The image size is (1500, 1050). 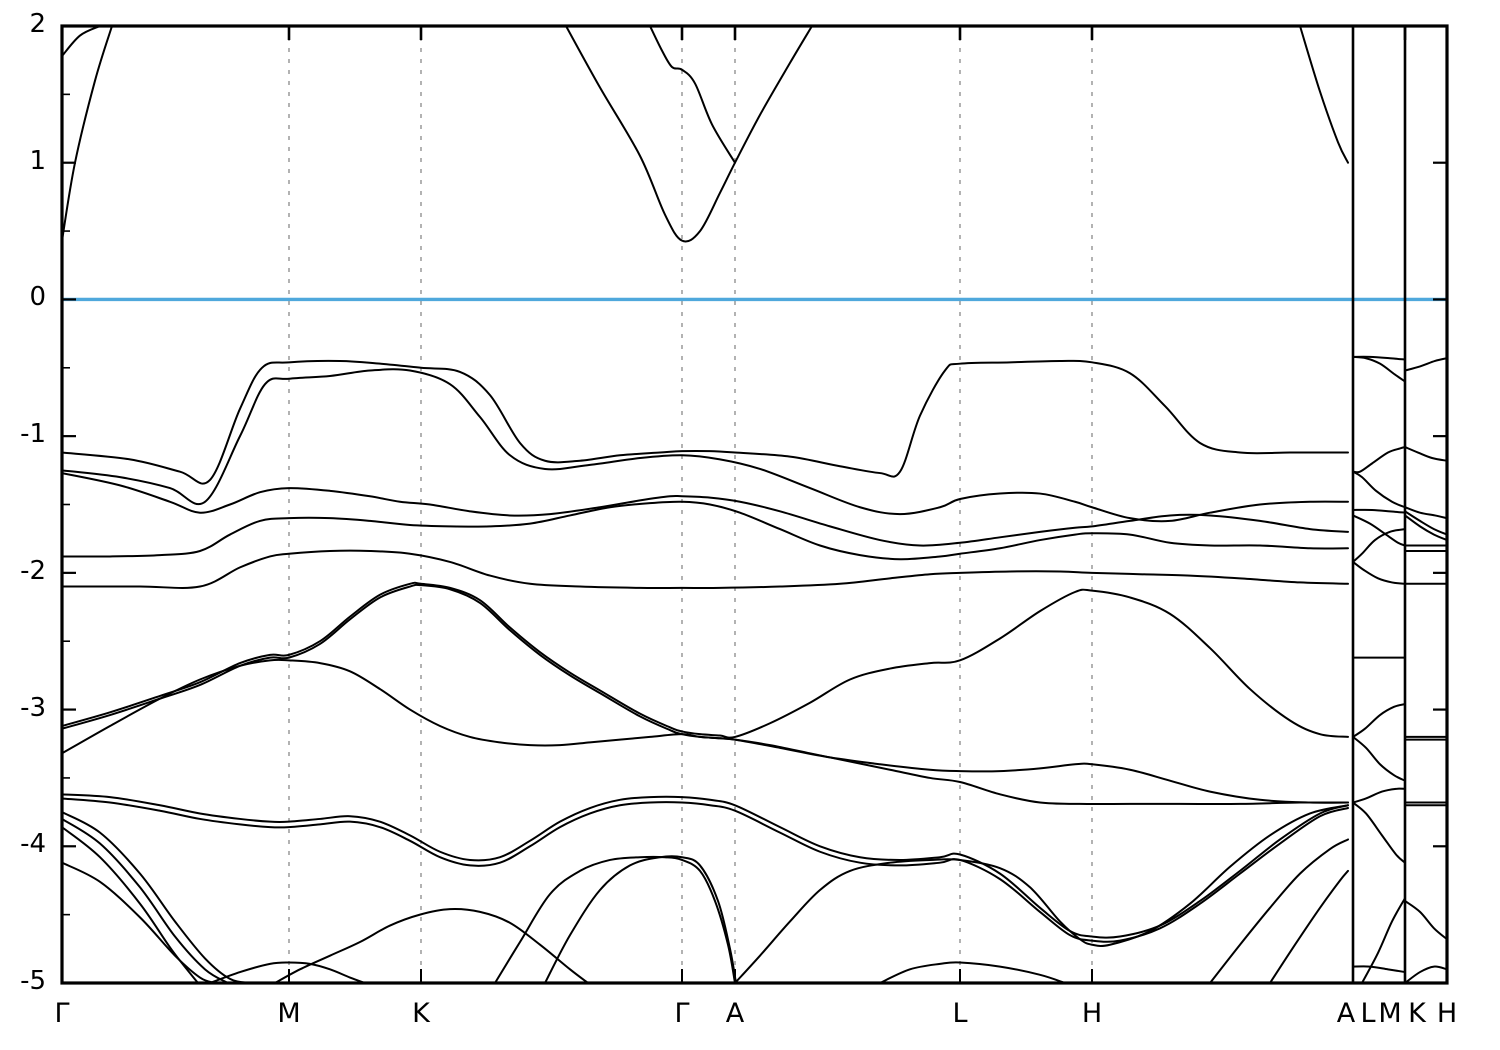 What do you see at coordinates (33, 570) in the screenshot?
I see `y-tick-label: -2` at bounding box center [33, 570].